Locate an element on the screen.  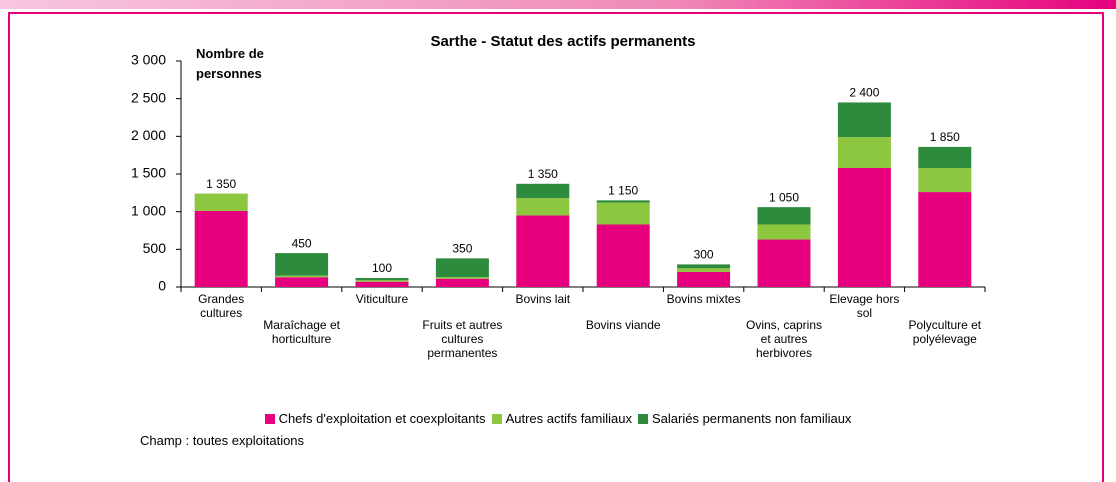
total-label: 1 050 is located at coordinates (784, 197).